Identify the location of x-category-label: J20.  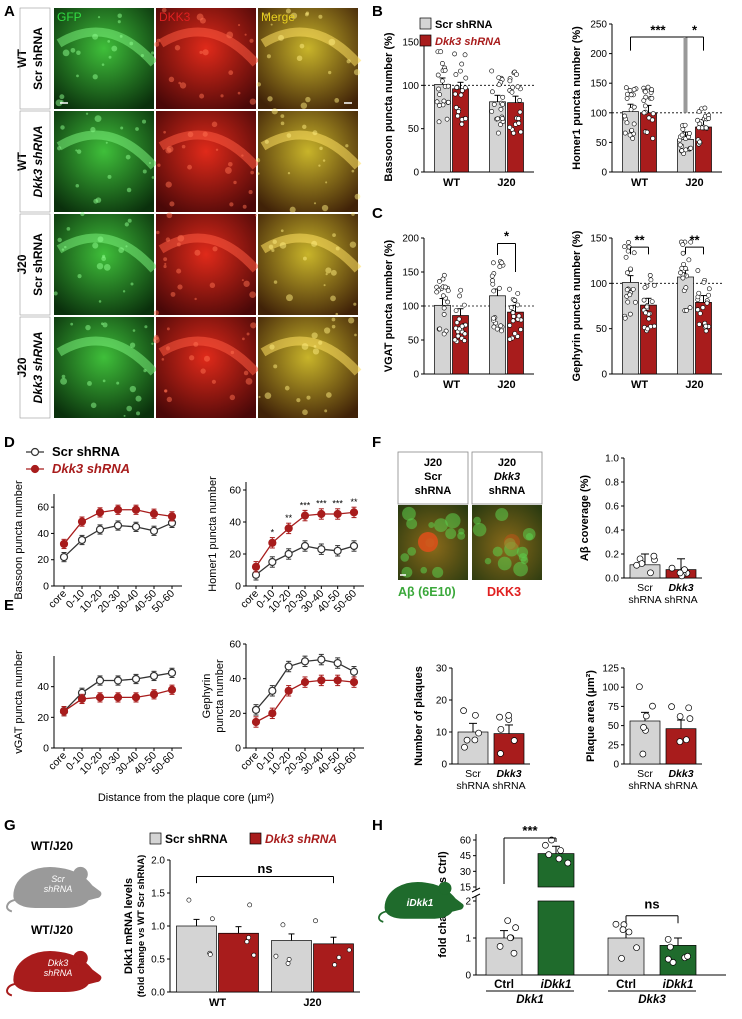
(312, 1003).